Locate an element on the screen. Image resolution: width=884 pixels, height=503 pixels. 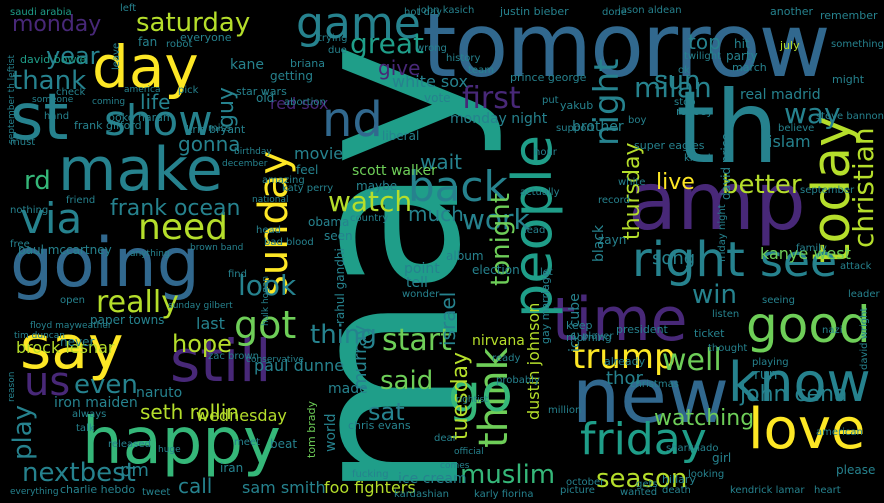
word-movie: movie is located at coordinates (319, 153).